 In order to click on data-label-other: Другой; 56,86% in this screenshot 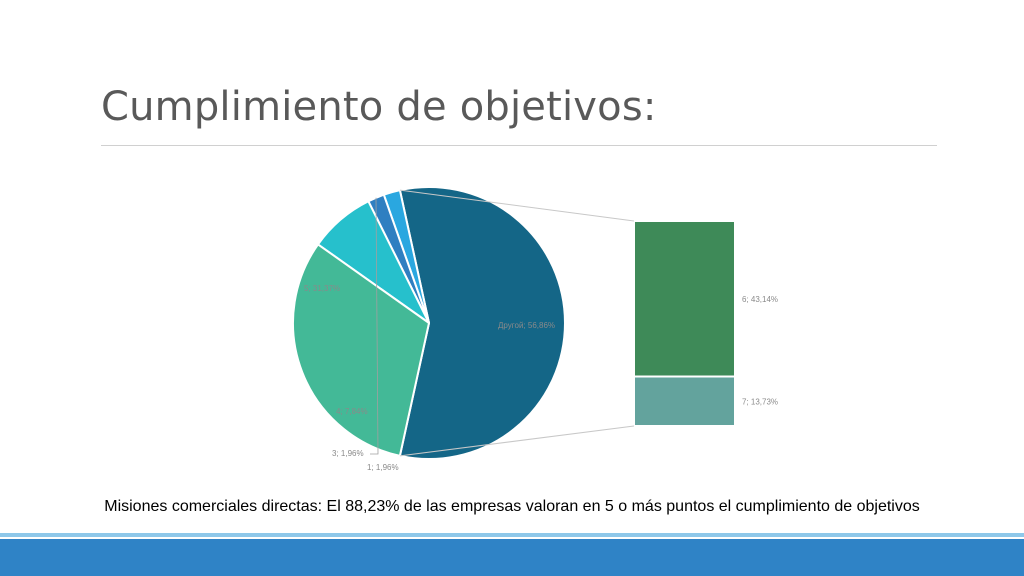, I will do `click(526, 325)`.